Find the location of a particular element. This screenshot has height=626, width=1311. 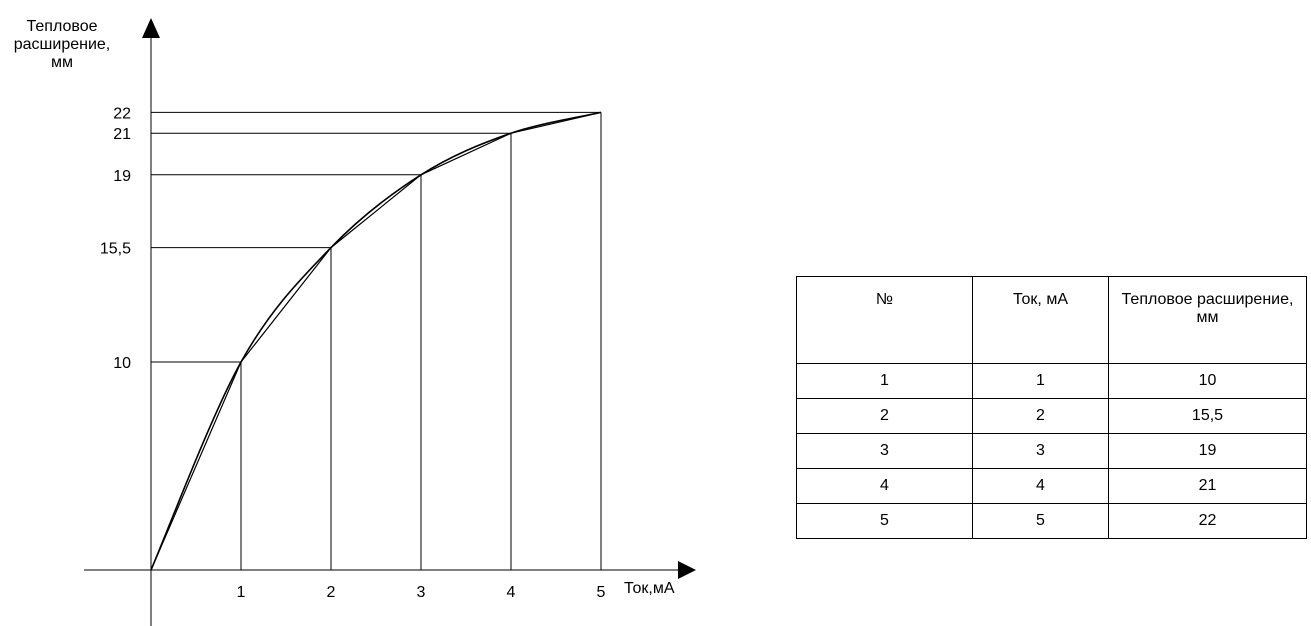

header-current: Ток, мА is located at coordinates (1040, 320).